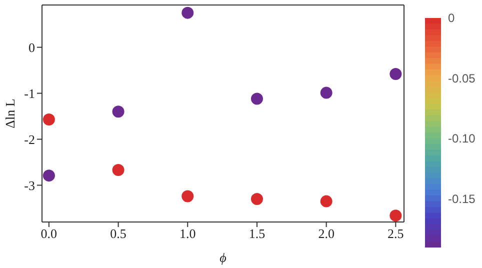 Image resolution: width=482 pixels, height=268 pixels. Describe the element at coordinates (462, 139) in the screenshot. I see `color-bar-label: -0.10` at that location.